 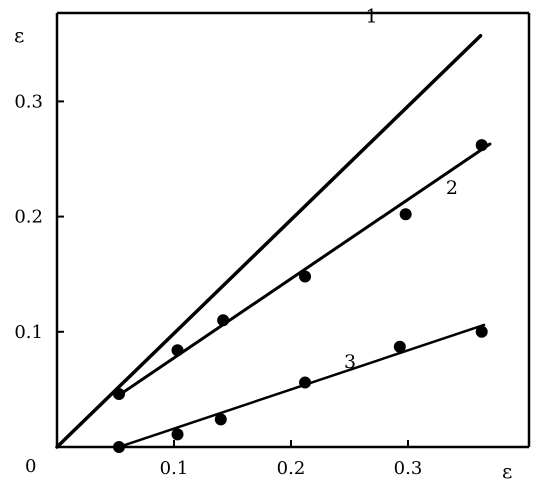 I want to click on x-tick-label: 0.3, so click(x=408, y=468).